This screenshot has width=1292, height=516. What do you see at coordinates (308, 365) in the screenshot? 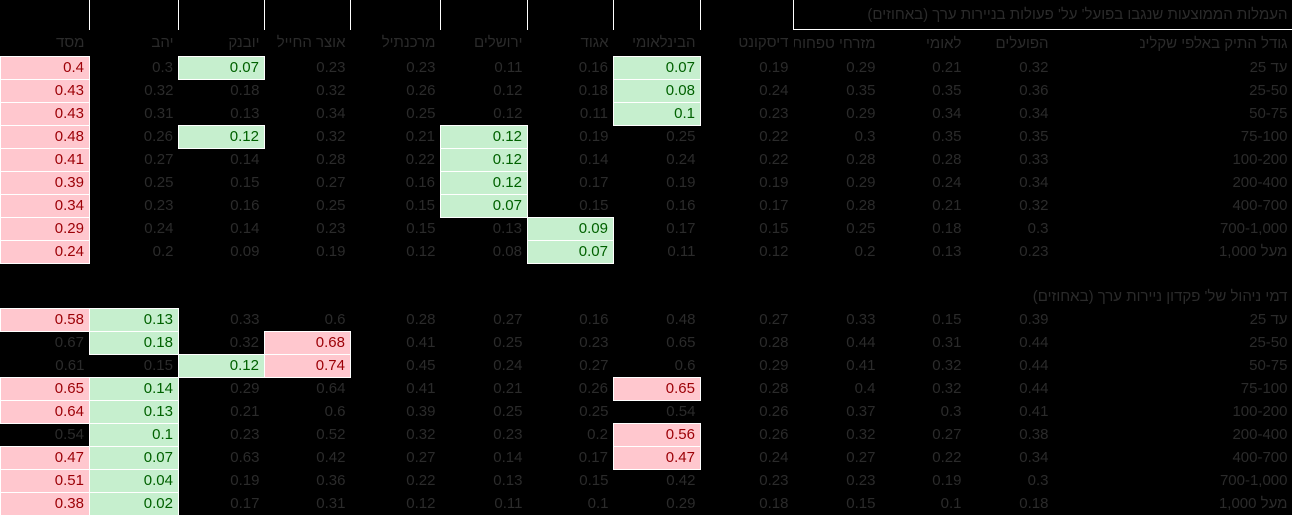
I see `highlighted-fee-cell: 0.74` at bounding box center [308, 365].